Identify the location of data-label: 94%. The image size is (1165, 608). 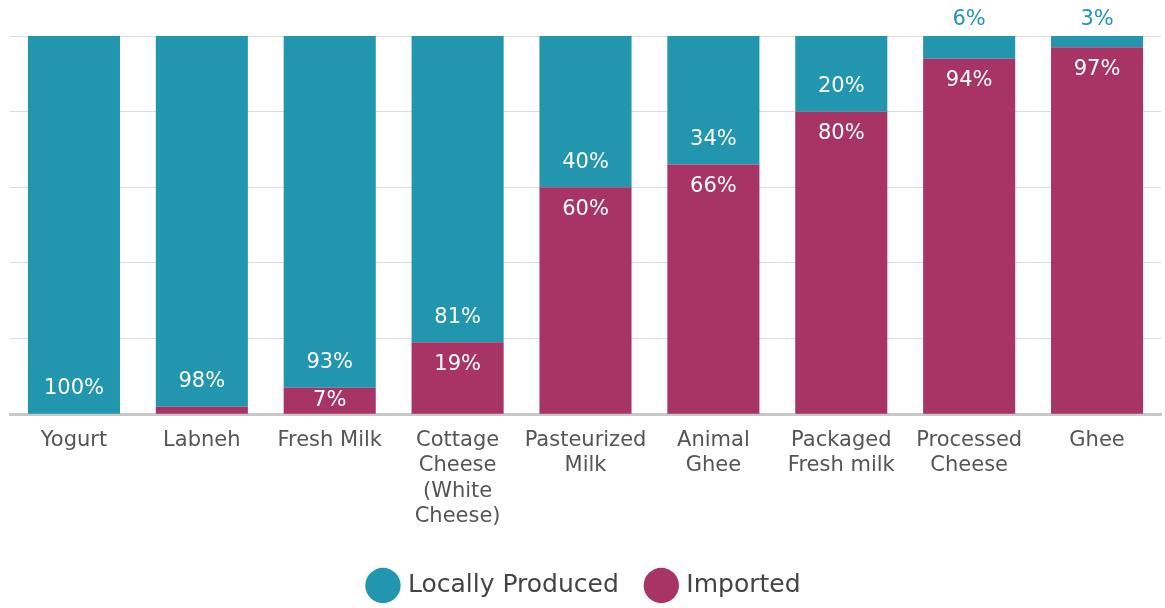
(969, 79).